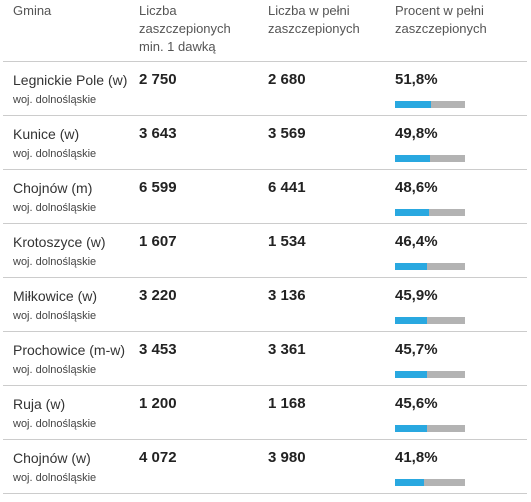  Describe the element at coordinates (314, 19) in the screenshot. I see `header-fully-vaccinated: Liczba w pełni zaszczepionych` at that location.